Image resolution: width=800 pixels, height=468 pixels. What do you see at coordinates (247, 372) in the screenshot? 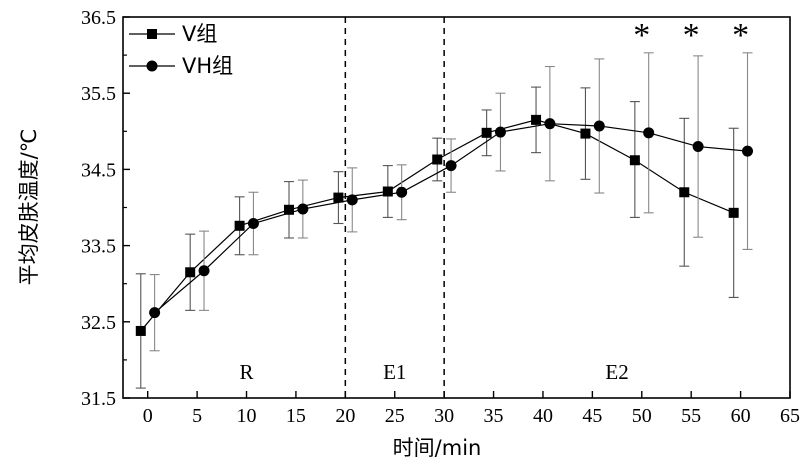
I see `phase-label-0: R` at bounding box center [247, 372].